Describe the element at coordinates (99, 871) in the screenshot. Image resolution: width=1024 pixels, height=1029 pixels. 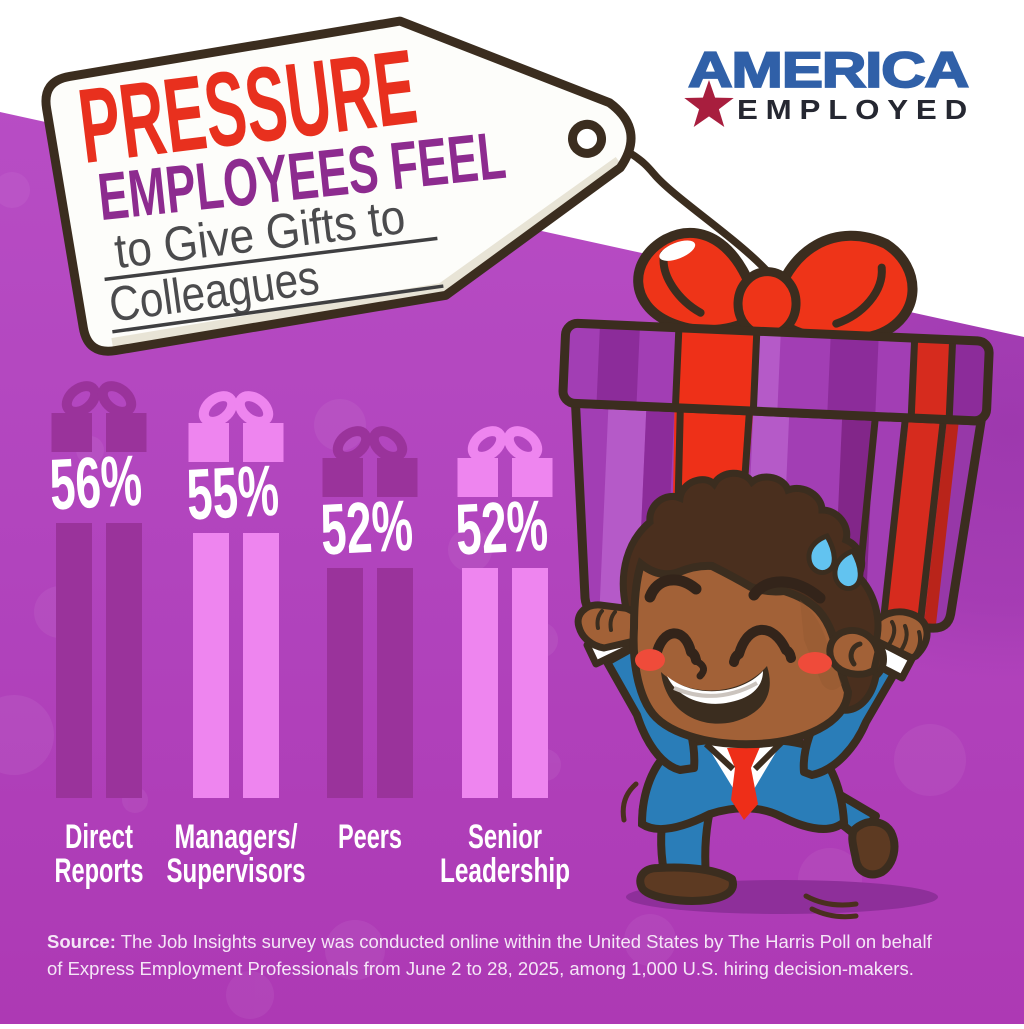
I see `svg-text: Reports` at that location.